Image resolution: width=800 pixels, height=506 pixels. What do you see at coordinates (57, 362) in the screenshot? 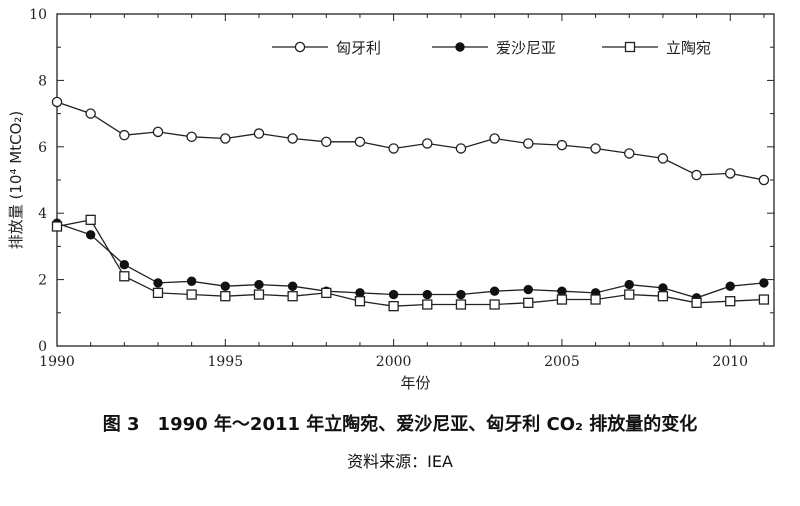
I see `x-tick-label: 1990` at bounding box center [57, 362].